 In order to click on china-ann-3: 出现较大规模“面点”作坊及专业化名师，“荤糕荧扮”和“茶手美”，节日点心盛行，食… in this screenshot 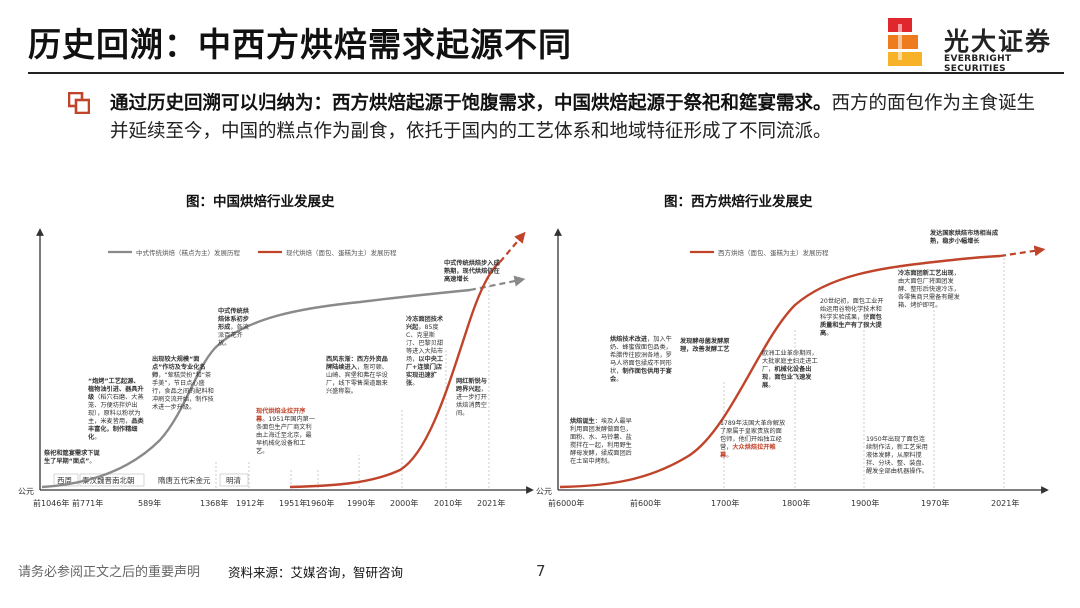, I will do `click(183, 384)`.